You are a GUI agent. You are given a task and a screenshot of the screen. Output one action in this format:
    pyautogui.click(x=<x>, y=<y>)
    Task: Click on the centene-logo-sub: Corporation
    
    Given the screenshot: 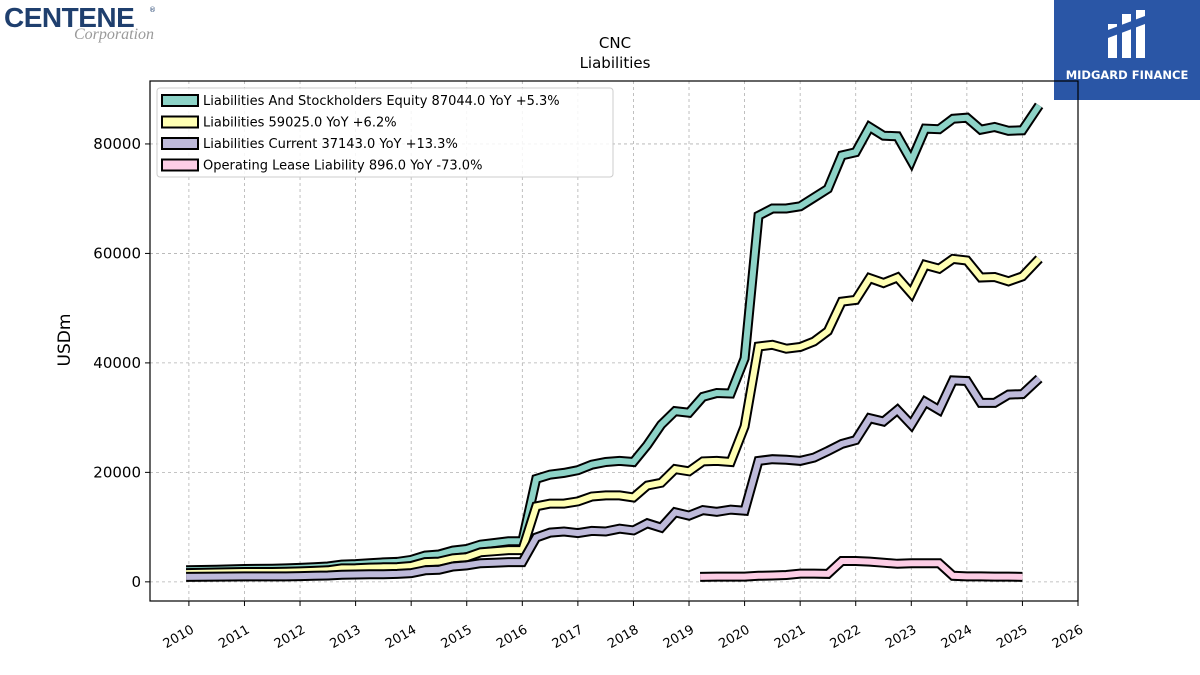 What is the action you would take?
    pyautogui.click(x=114, y=34)
    